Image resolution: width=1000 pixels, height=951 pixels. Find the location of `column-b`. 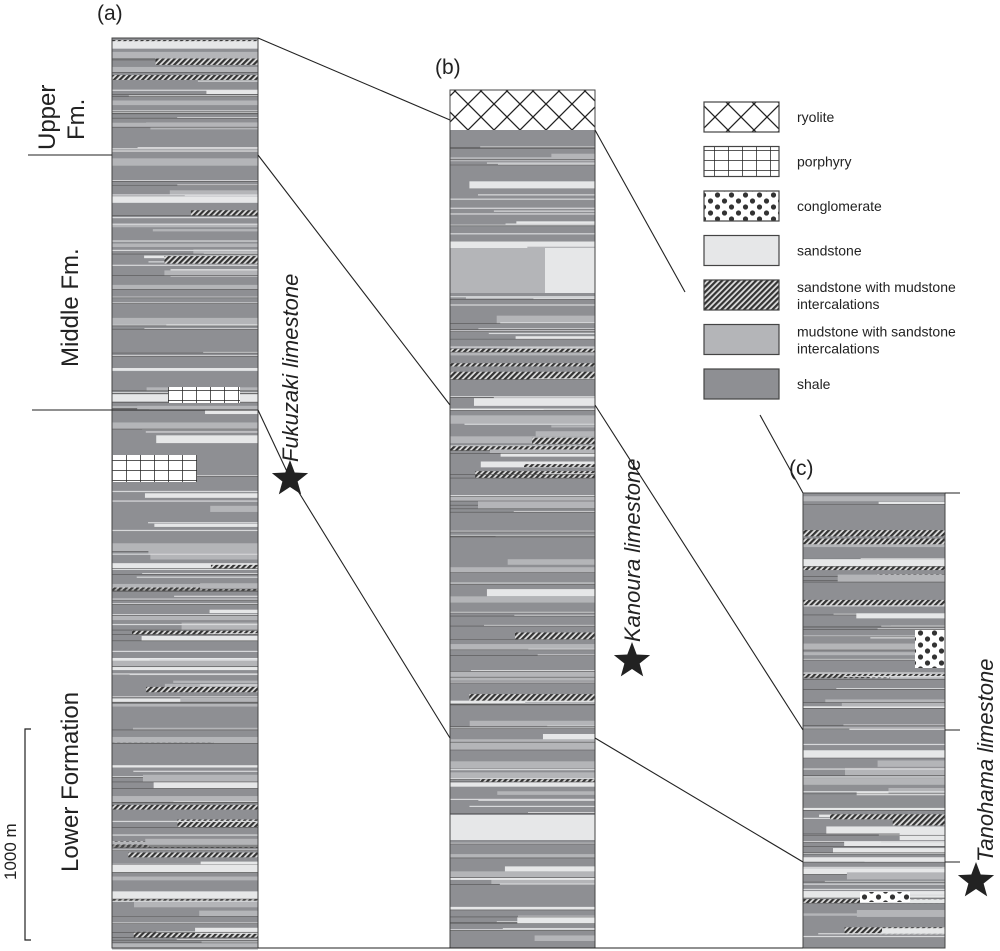

column-b is located at coordinates (522, 519).